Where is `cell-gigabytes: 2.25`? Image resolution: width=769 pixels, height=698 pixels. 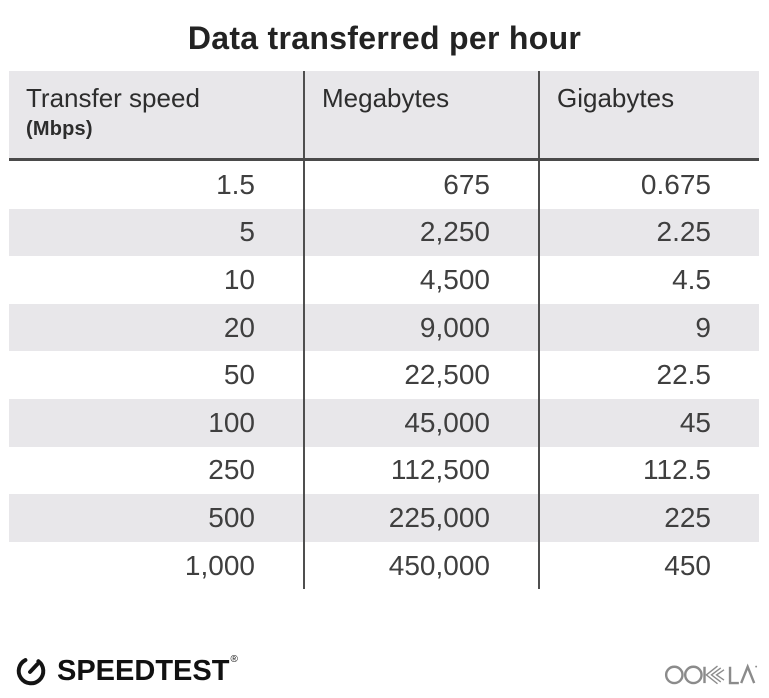 cell-gigabytes: 2.25 is located at coordinates (648, 232).